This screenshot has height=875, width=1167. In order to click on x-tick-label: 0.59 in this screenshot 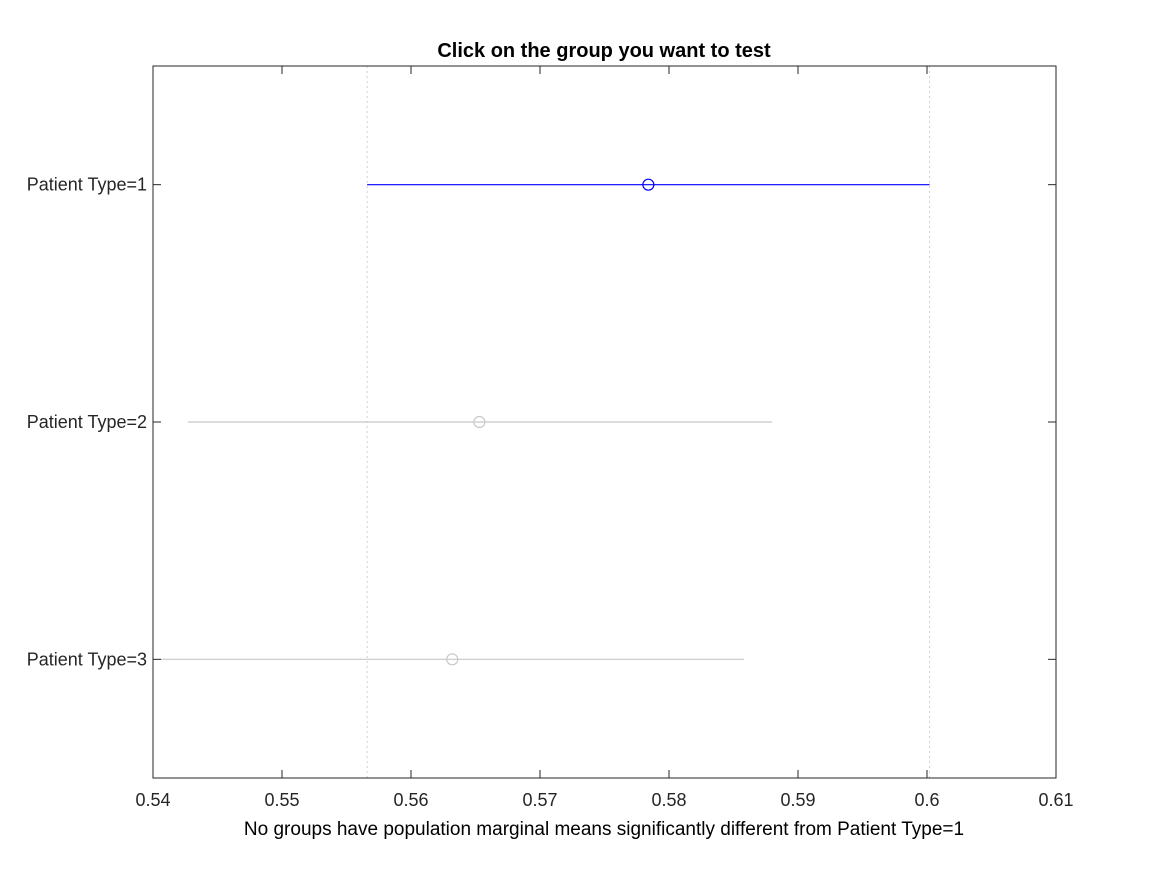, I will do `click(797, 800)`.